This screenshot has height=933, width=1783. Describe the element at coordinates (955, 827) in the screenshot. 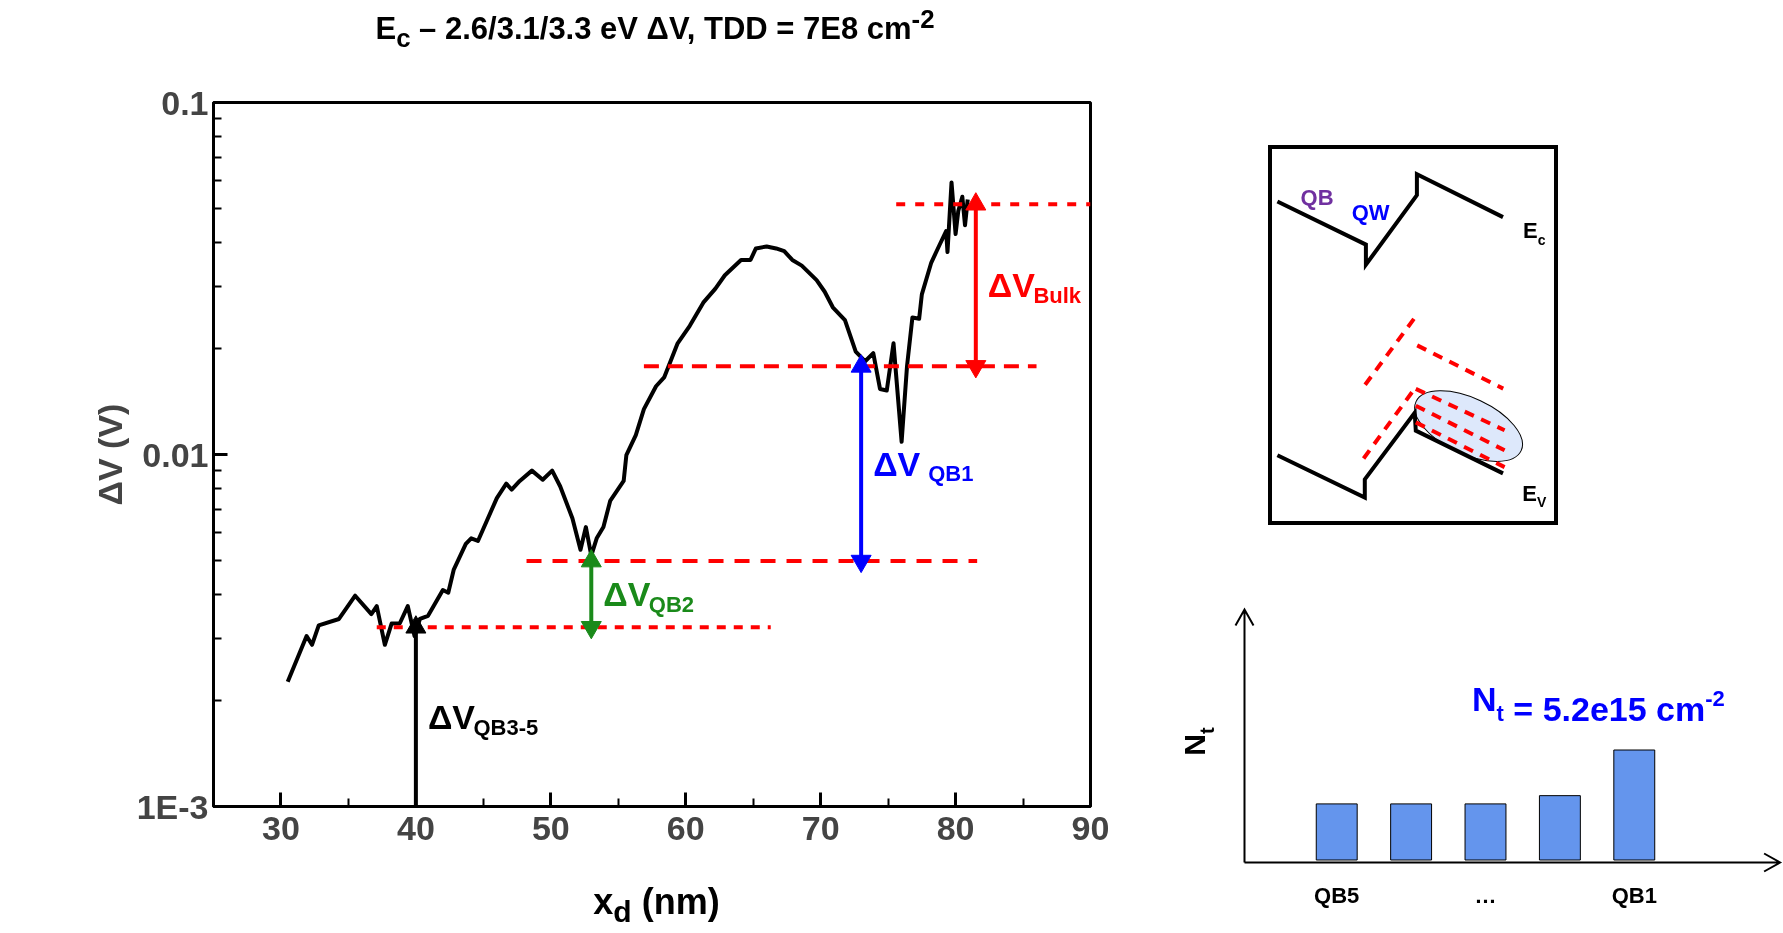

I see `x-tick-label: 80` at that location.